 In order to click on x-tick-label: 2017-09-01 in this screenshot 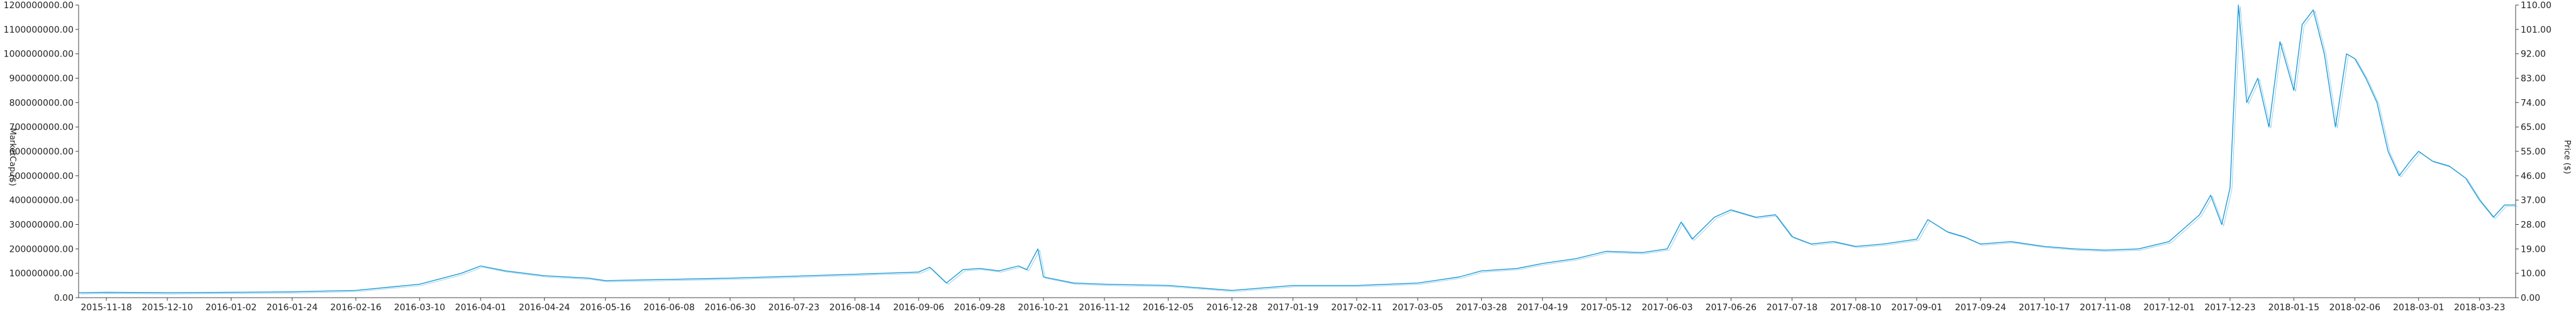, I will do `click(1916, 308)`.